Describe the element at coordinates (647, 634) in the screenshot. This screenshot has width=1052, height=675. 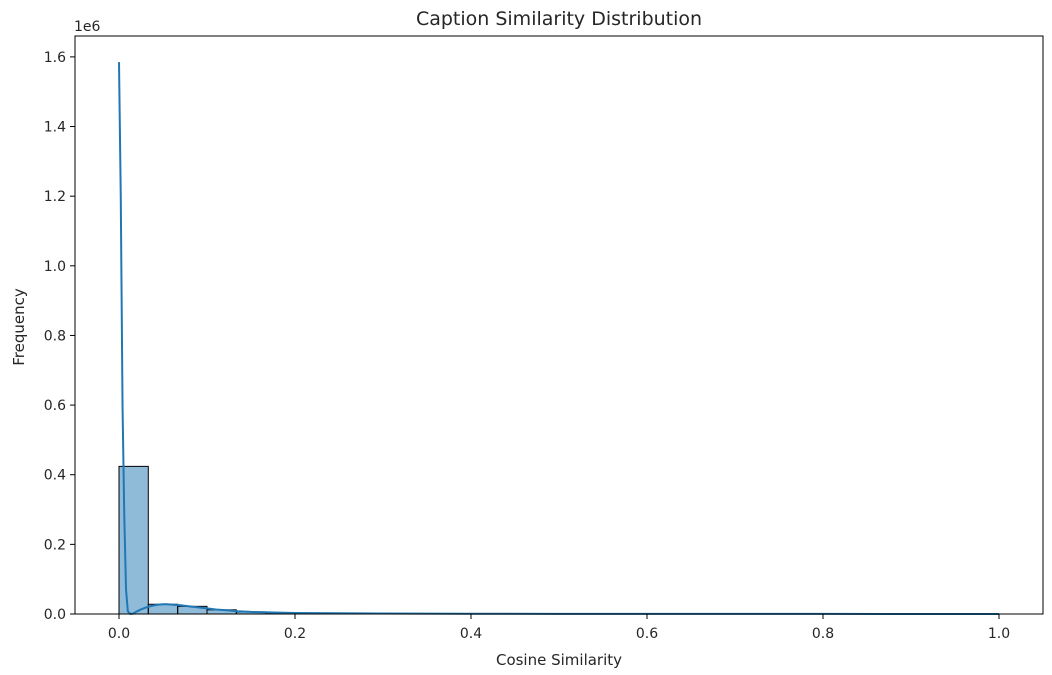
I see `x-tick-label: 0.6` at that location.